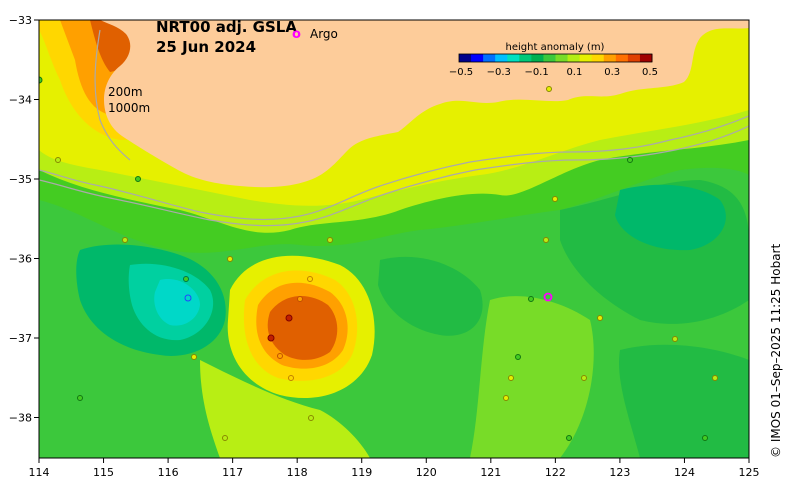 The height and width of the screenshot is (492, 791). What do you see at coordinates (361, 472) in the screenshot?
I see `x-tick-label: 119` at bounding box center [361, 472].